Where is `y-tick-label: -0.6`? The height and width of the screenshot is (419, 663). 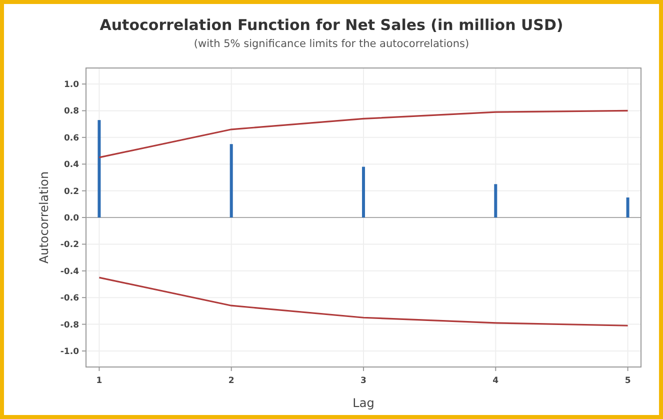
y-tick-label: -0.6 is located at coordinates (70, 299).